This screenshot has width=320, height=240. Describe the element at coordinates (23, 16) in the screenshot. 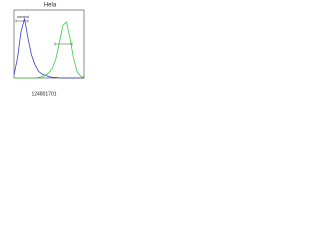

I see `control-label: control` at that location.